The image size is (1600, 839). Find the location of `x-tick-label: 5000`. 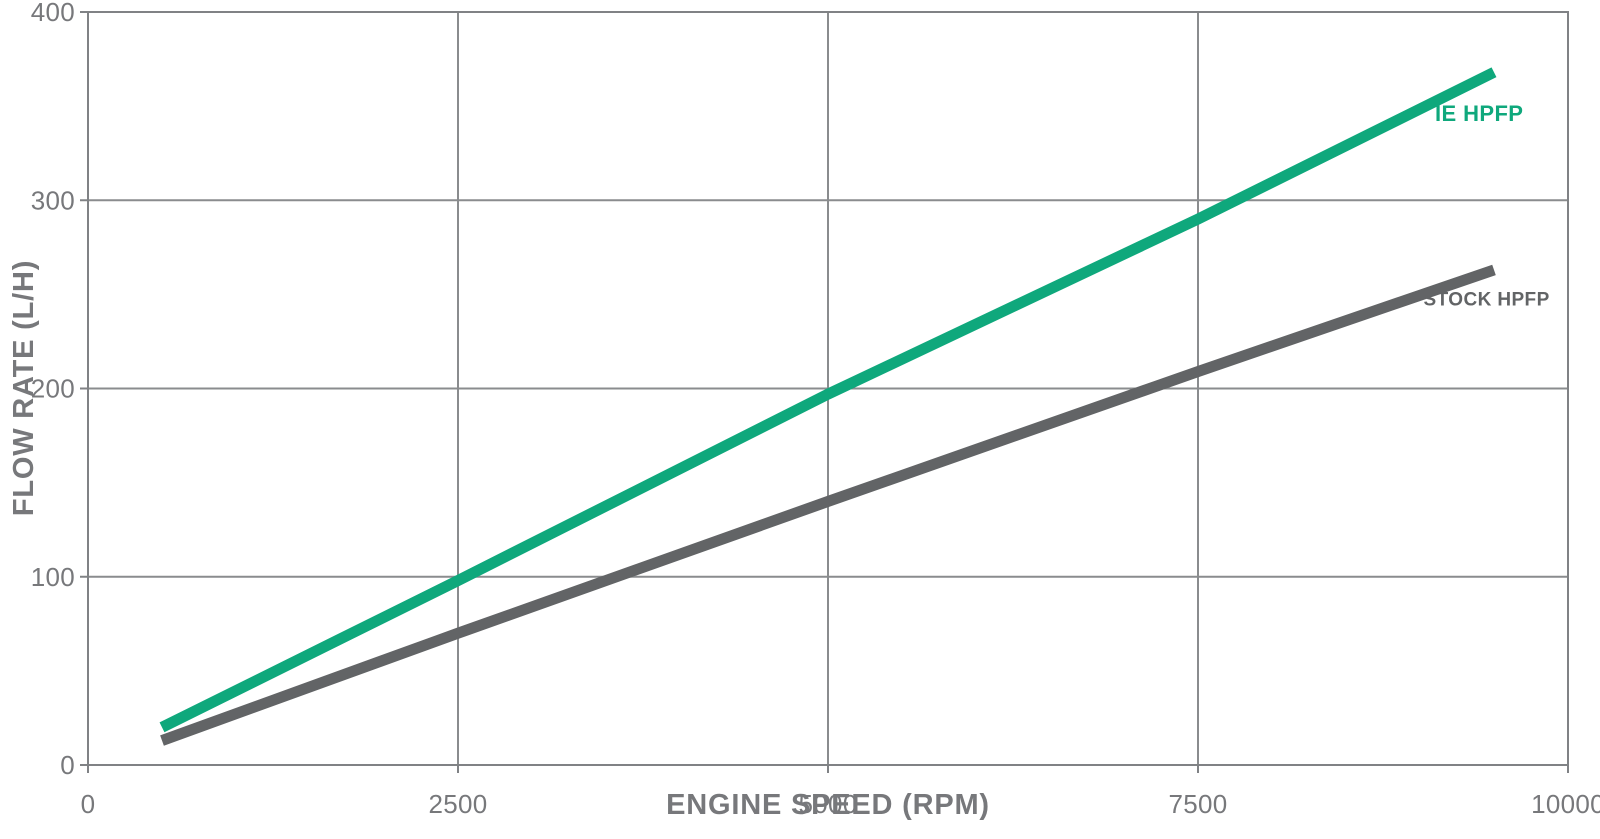

x-tick-label: 5000 is located at coordinates (827, 804).